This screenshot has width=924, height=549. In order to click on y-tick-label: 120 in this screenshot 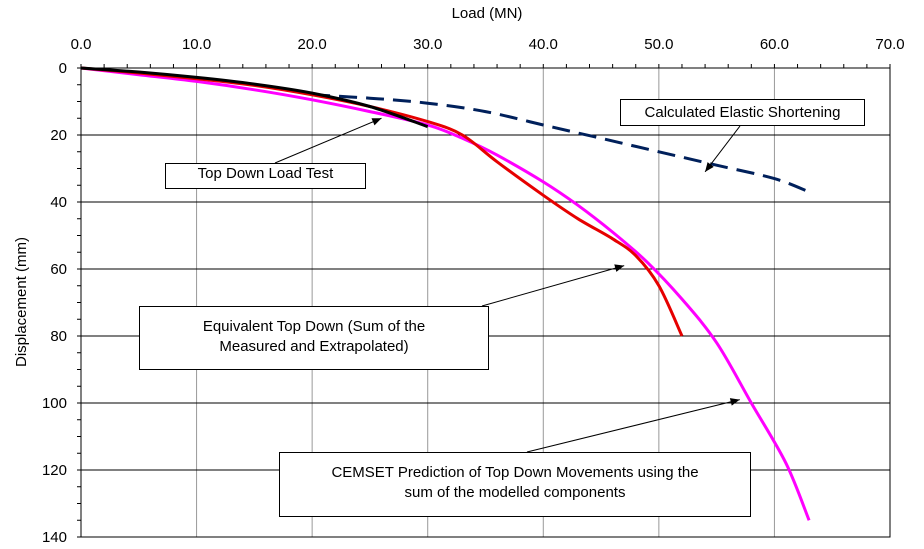, I will do `click(54, 470)`.